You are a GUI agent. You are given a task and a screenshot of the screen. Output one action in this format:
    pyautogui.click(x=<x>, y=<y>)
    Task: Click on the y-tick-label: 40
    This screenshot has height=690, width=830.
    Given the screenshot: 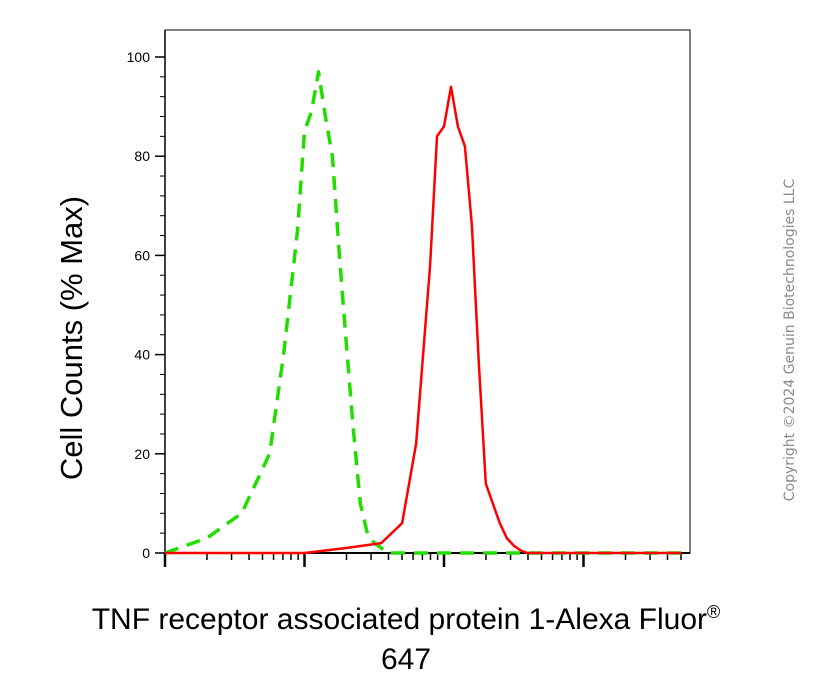 What is the action you would take?
    pyautogui.click(x=142, y=355)
    